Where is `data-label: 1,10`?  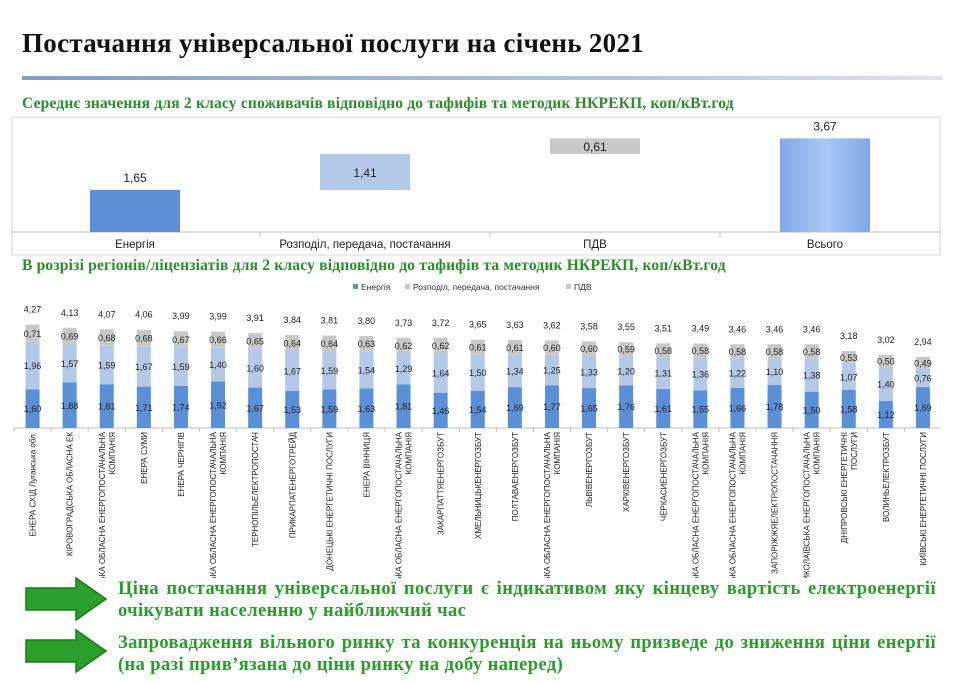
data-label: 1,10 is located at coordinates (775, 372).